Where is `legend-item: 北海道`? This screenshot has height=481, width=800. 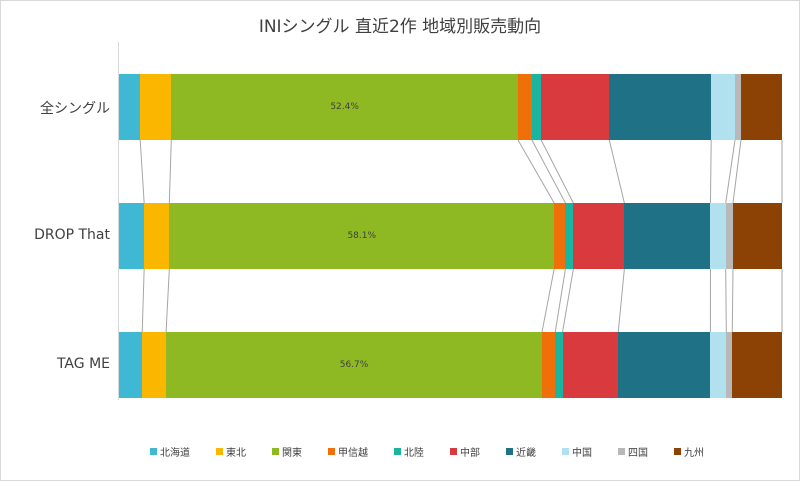
legend-item: 北海道 is located at coordinates (170, 451).